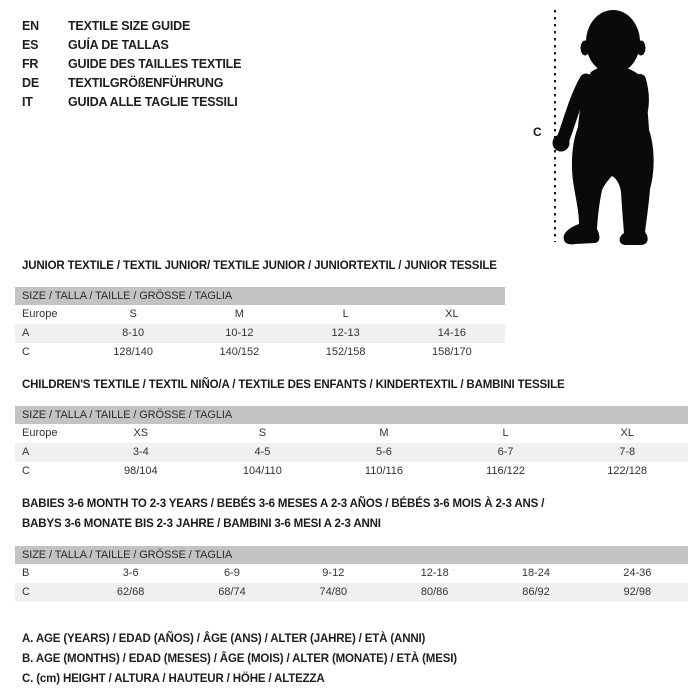  I want to click on size-cell: XS, so click(141, 433).